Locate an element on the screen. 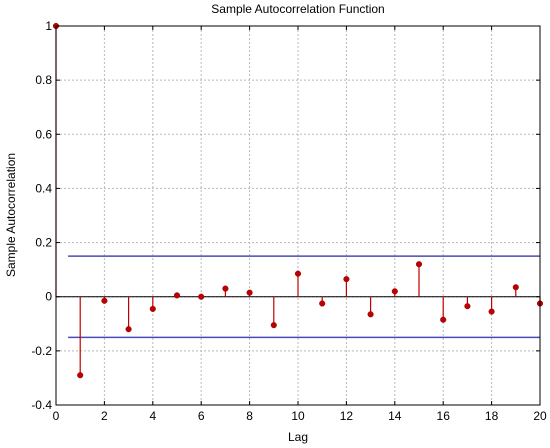 This screenshot has height=448, width=550. x-tick-label: 10 is located at coordinates (298, 416).